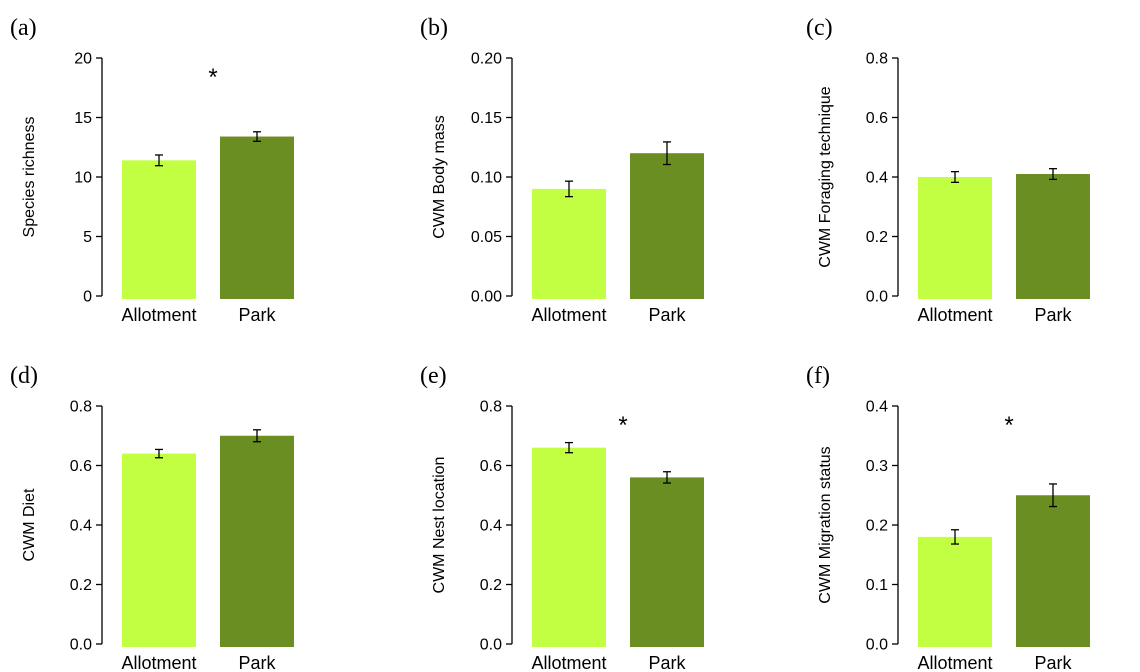 The width and height of the screenshot is (1140, 672). What do you see at coordinates (818, 376) in the screenshot?
I see `panel-letter: (f)` at bounding box center [818, 376].